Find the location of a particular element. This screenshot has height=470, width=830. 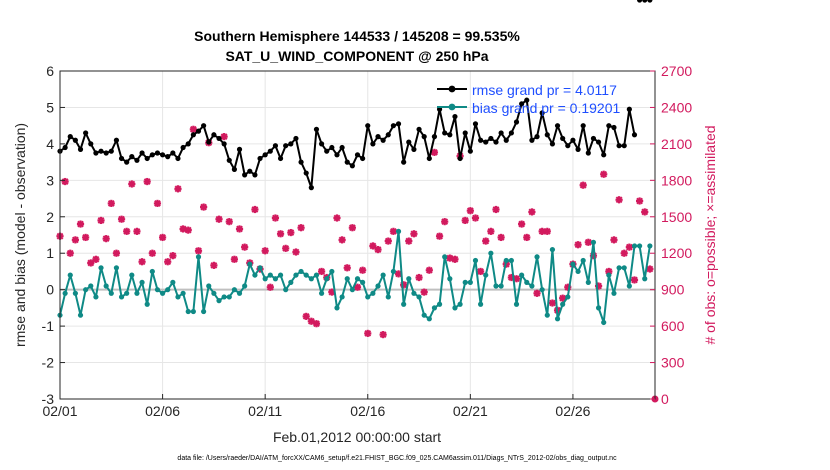

chart-title-line2: SAT_U_WIND_COMPONENT @ 250 hPa is located at coordinates (356, 56).